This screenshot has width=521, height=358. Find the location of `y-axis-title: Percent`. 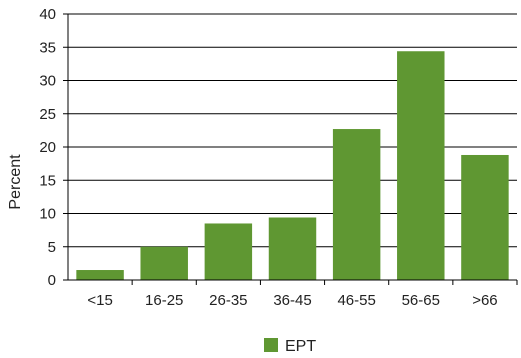

y-axis-title: Percent is located at coordinates (15, 182).